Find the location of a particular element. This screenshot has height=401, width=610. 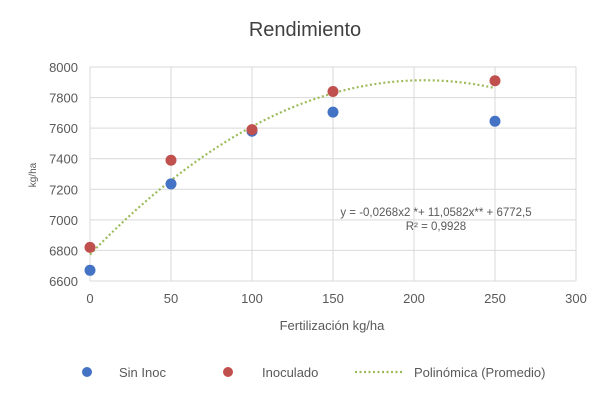

legend-label-polin-mica-promedio: Polinómica (Promedio) is located at coordinates (480, 372).